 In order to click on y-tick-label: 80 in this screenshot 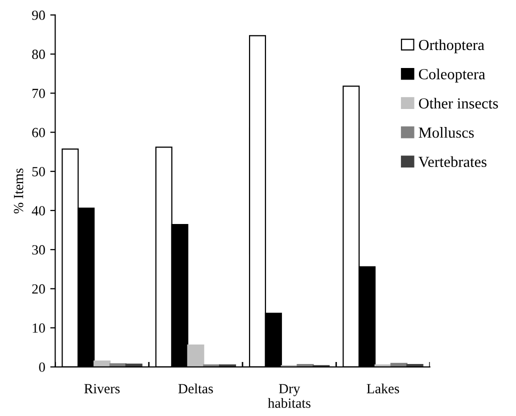, I will do `click(38, 55)`.